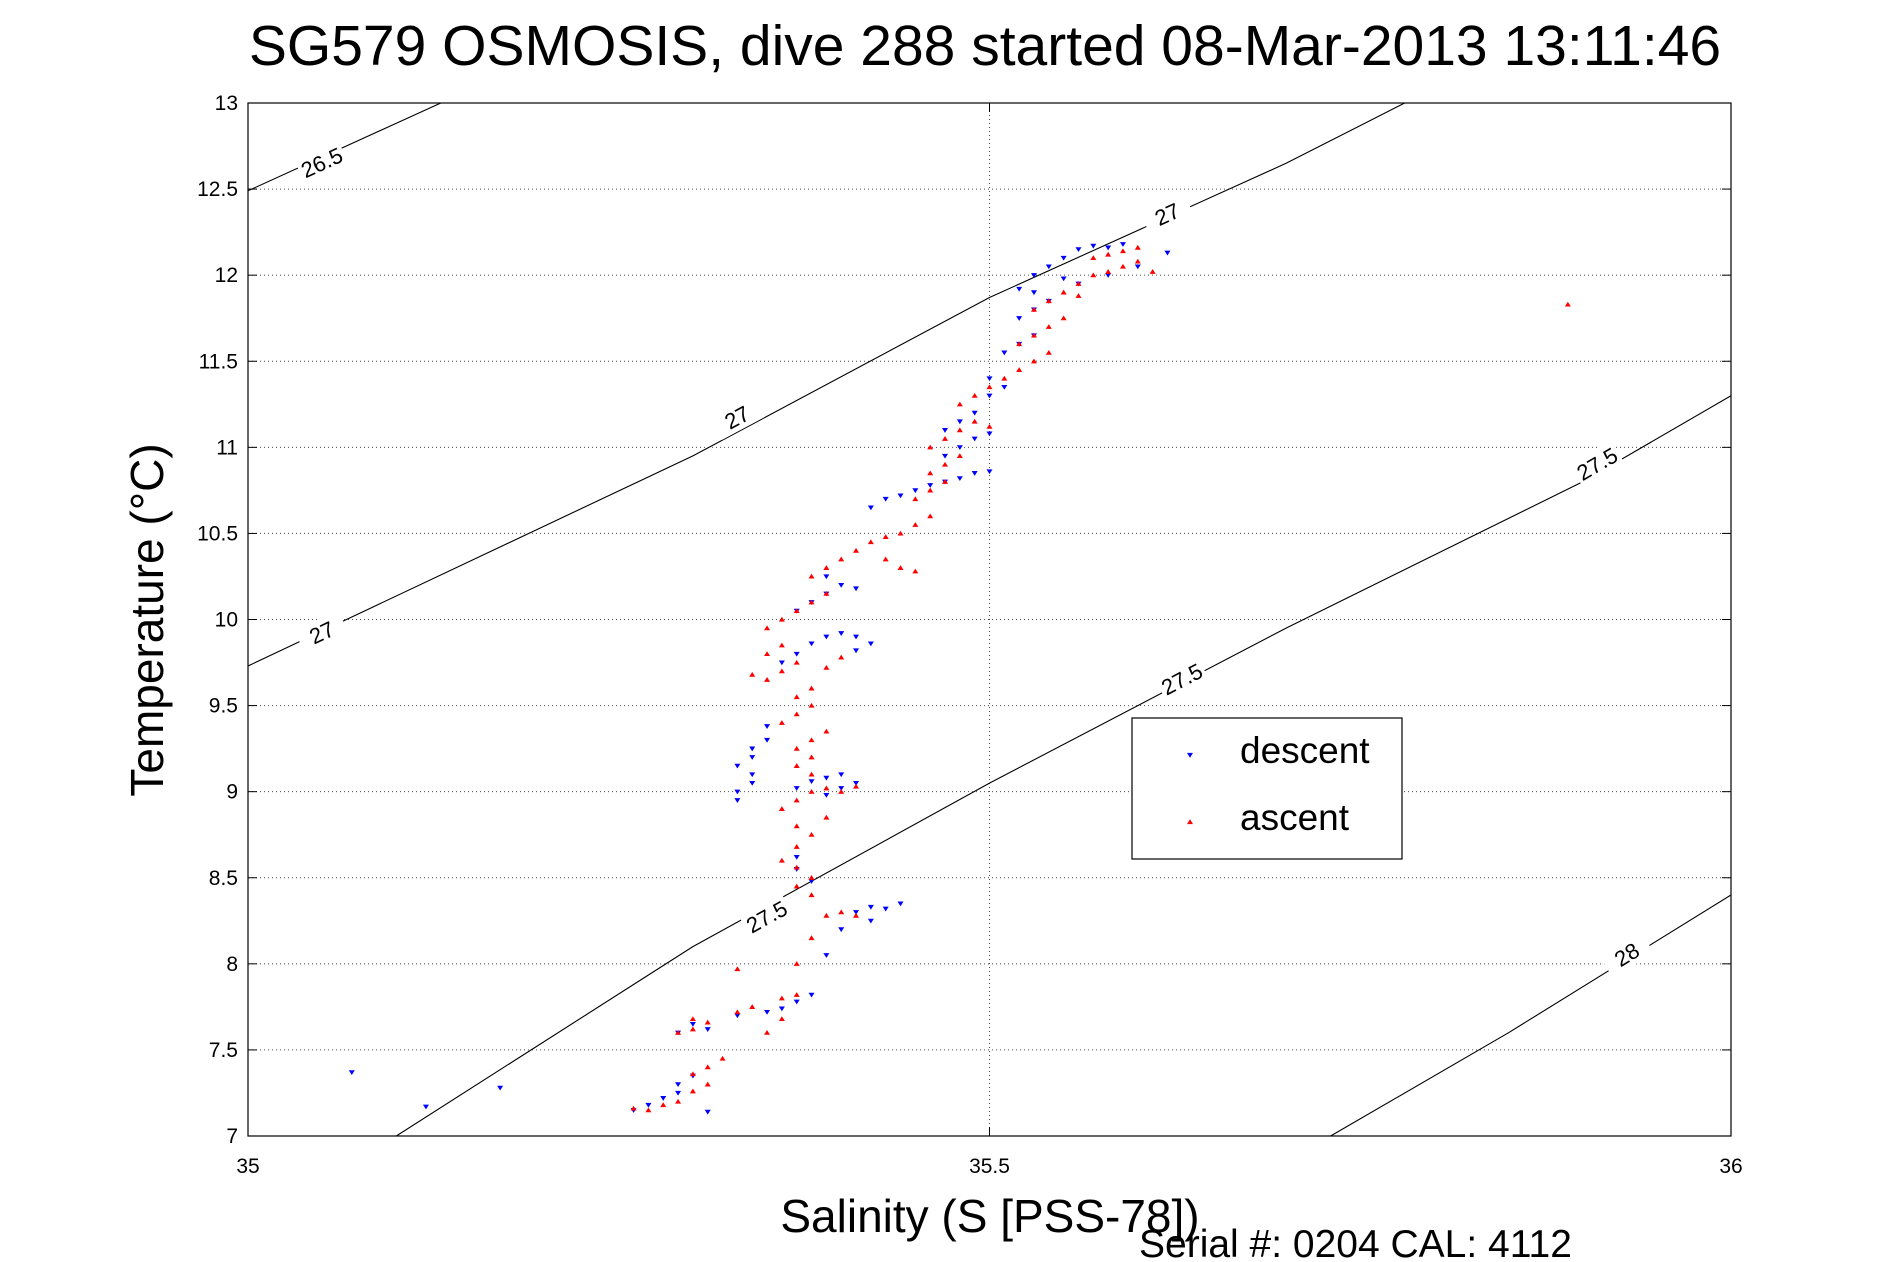  I want to click on y-tick-label: 8.5, so click(223, 878).